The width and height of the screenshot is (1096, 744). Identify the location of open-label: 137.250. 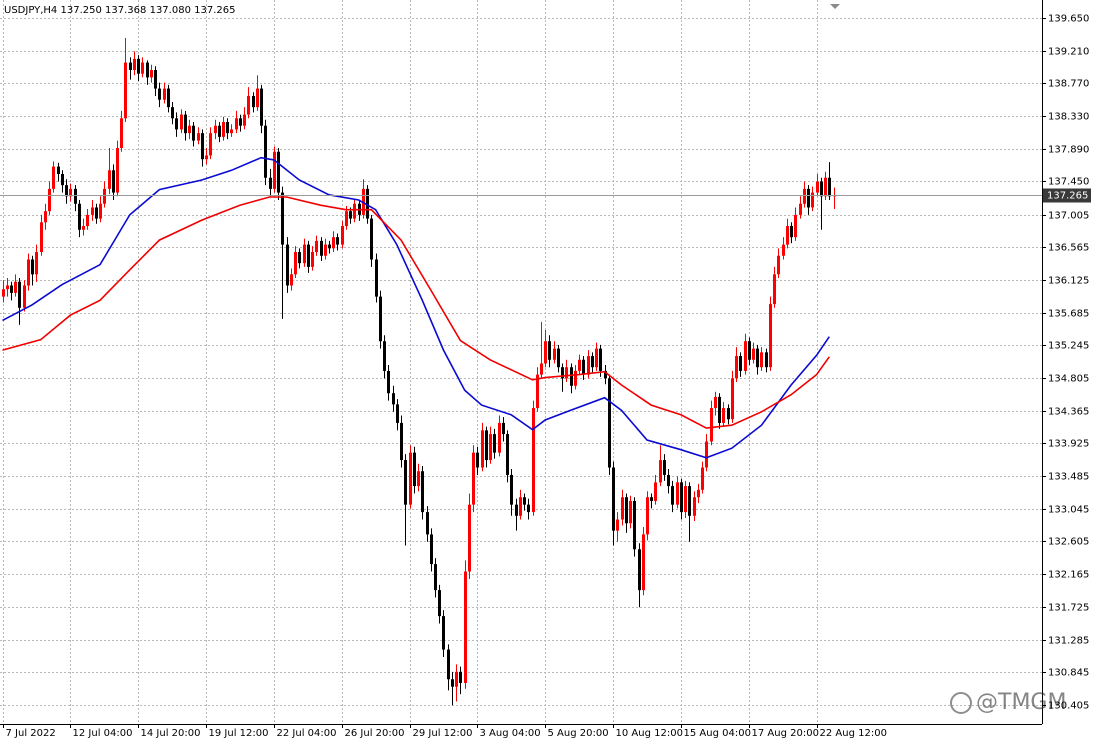
(80, 10).